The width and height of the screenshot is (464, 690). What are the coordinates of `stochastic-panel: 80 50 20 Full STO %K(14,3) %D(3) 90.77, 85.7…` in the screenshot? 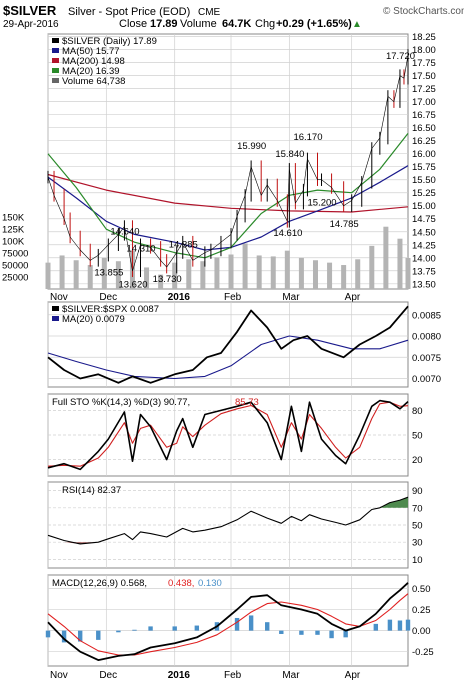 It's located at (235, 435).